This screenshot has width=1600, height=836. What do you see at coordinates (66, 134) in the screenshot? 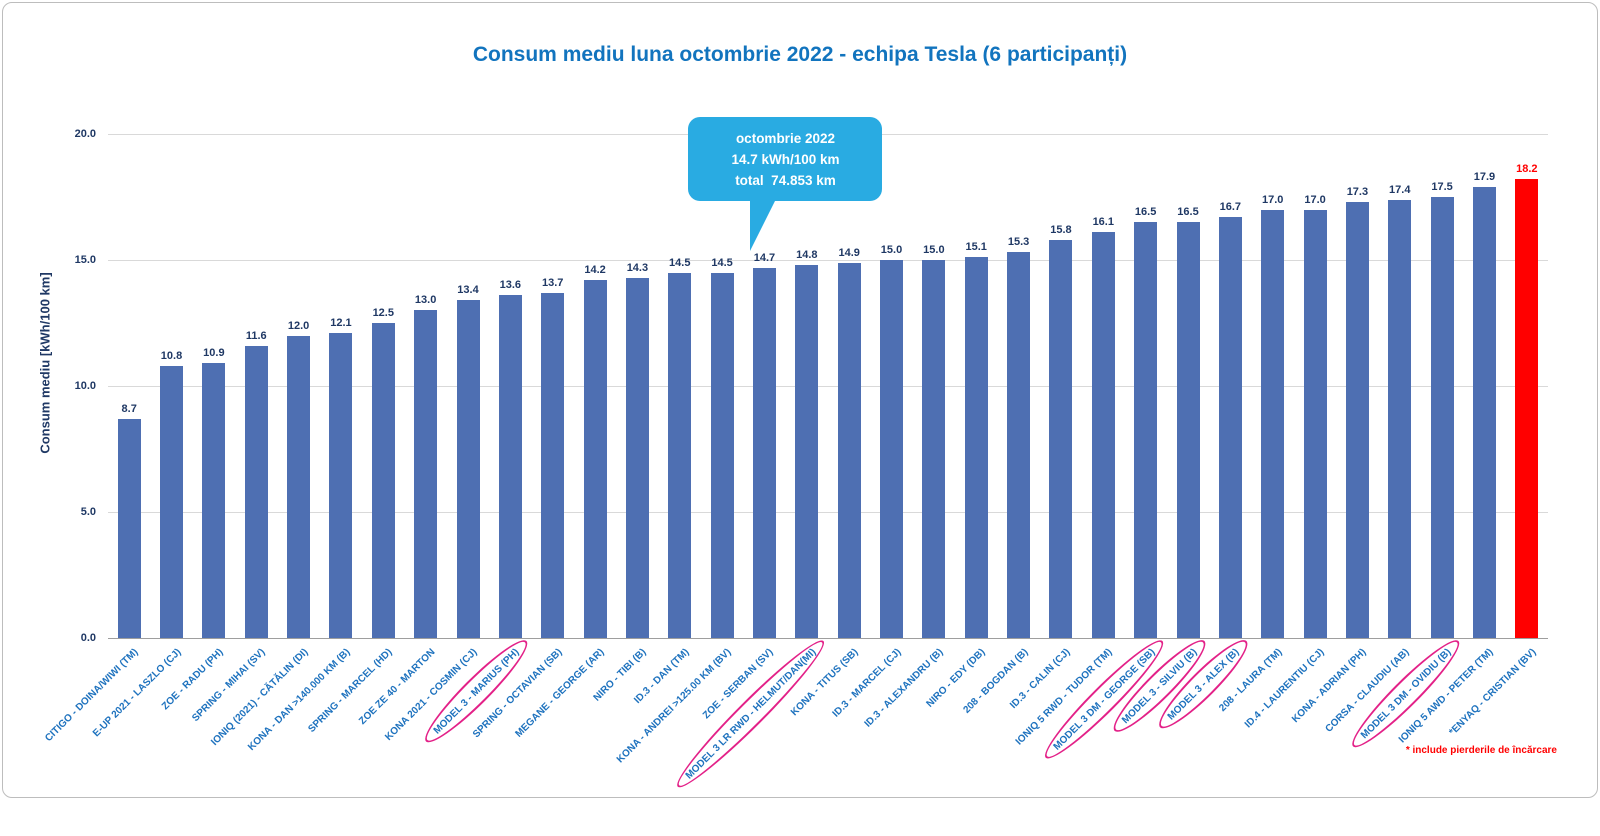
I see `y-tick-label: 20.0` at bounding box center [66, 134].